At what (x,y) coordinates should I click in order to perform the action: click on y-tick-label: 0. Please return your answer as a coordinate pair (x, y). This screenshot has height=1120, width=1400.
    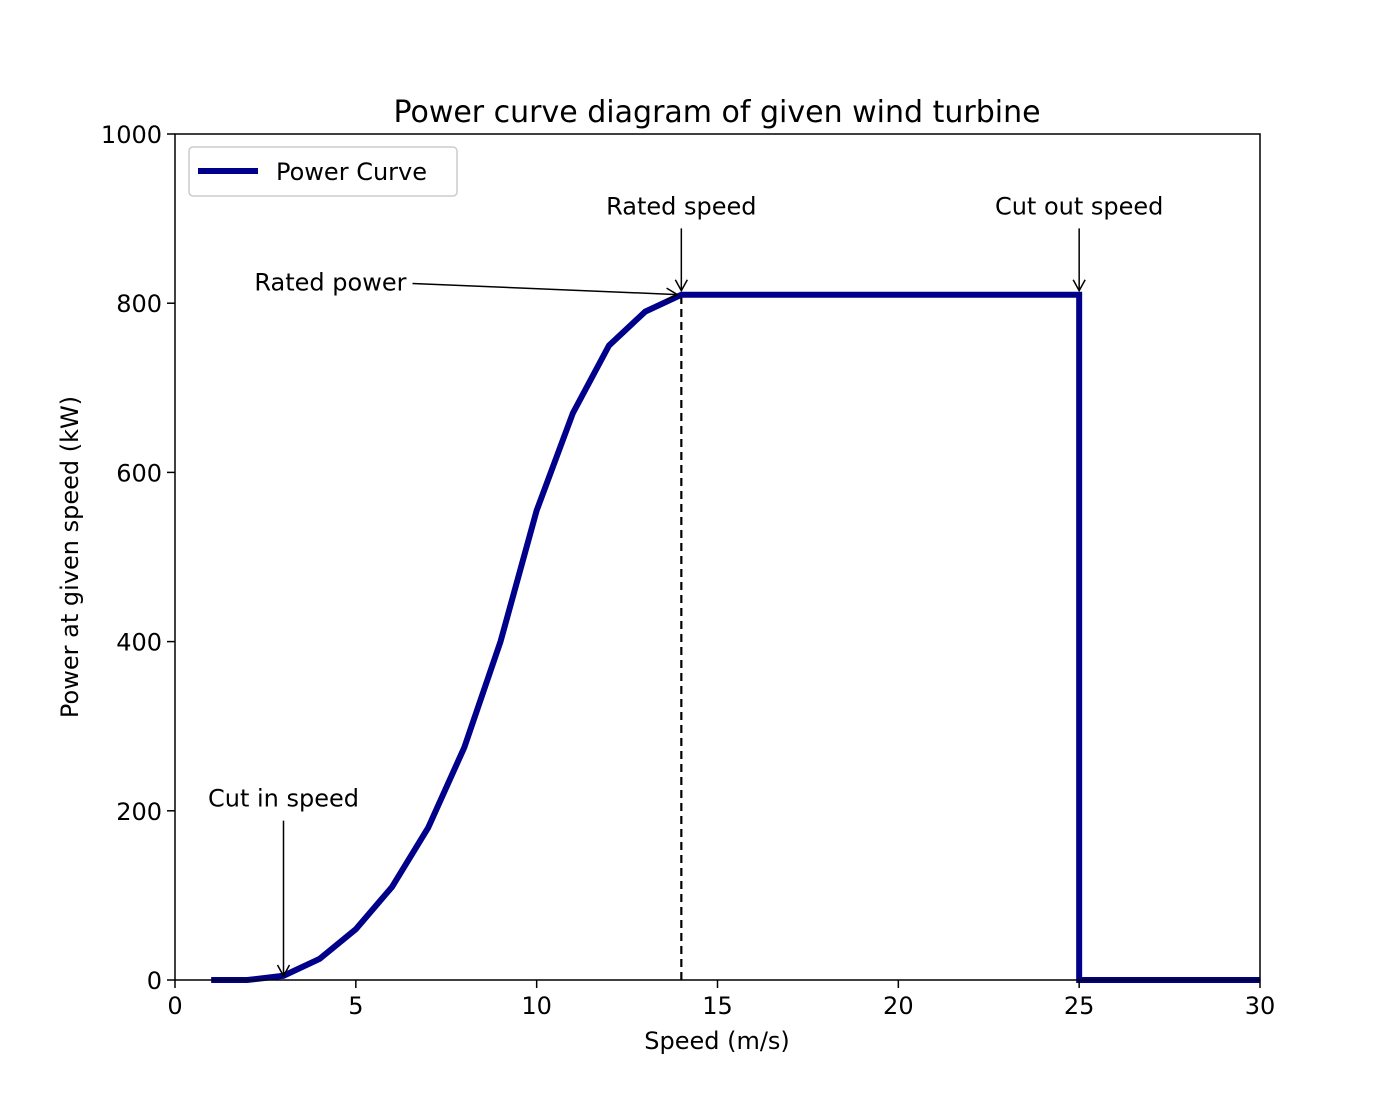
    Looking at the image, I should click on (154, 981).